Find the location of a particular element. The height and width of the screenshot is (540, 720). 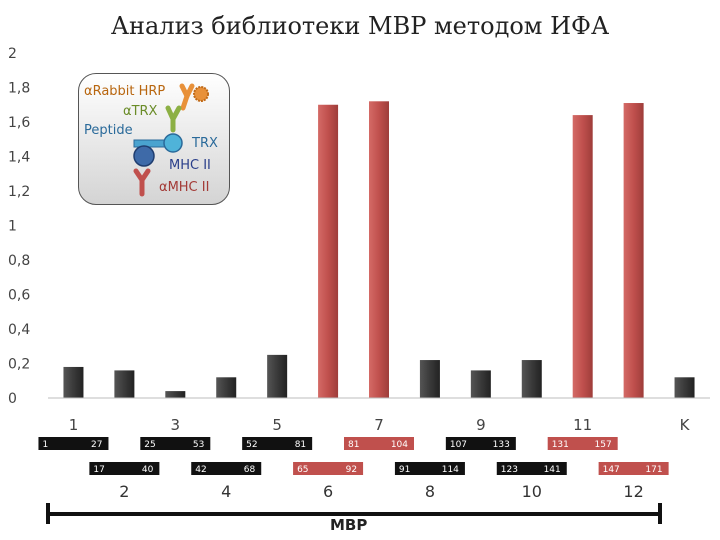

segment-start: 42 is located at coordinates (200, 470).